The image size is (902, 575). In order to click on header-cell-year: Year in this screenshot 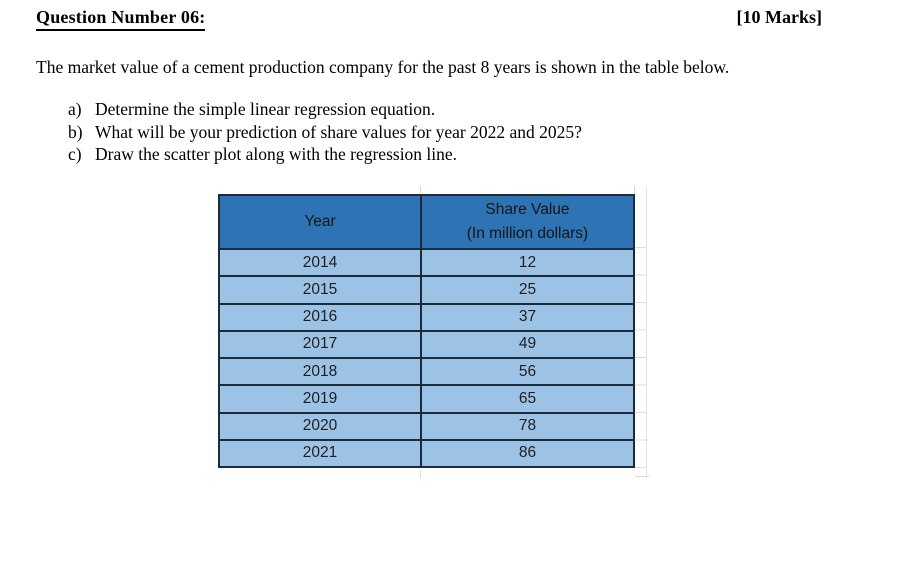, I will do `click(320, 222)`.